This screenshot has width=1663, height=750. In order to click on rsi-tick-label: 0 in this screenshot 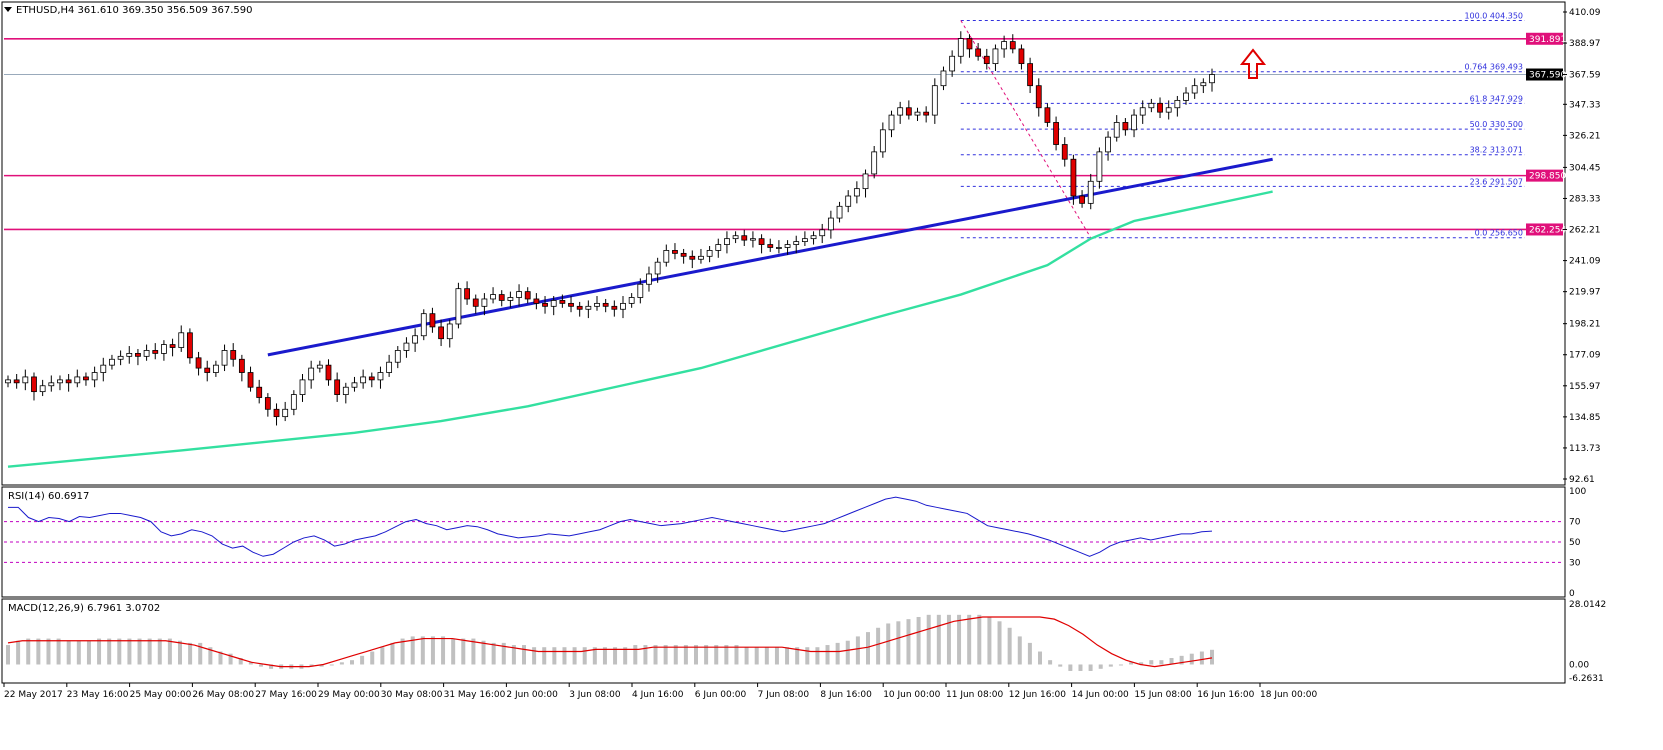, I will do `click(1572, 594)`.